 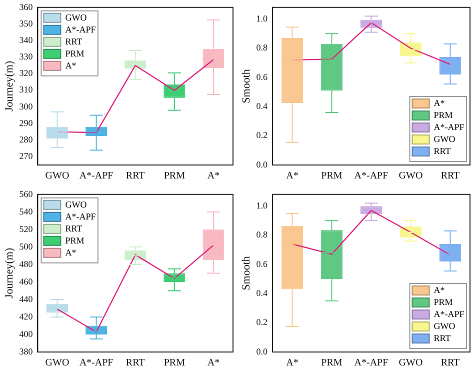 I want to click on y-tick-label: 520, so click(x=26, y=229).